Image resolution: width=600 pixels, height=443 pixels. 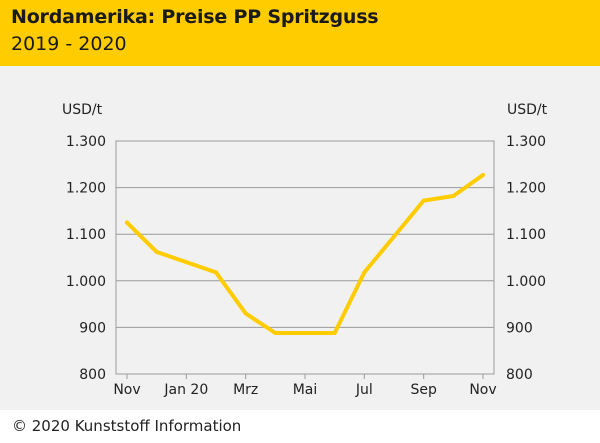 I want to click on x-tick-label: Mrz, so click(x=245, y=390).